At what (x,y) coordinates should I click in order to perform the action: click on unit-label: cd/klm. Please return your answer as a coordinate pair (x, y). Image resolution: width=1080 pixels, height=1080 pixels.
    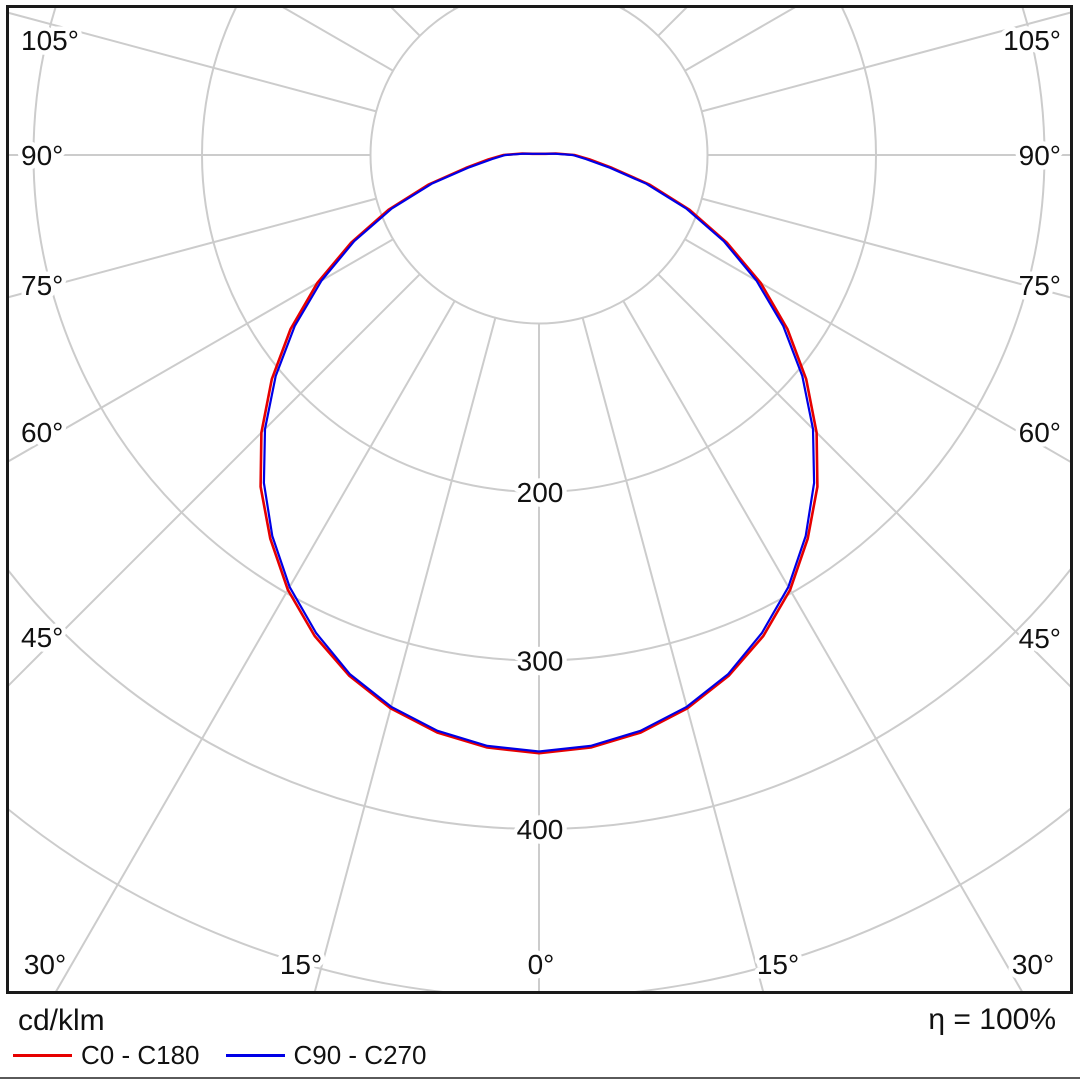
    Looking at the image, I should click on (61, 1020).